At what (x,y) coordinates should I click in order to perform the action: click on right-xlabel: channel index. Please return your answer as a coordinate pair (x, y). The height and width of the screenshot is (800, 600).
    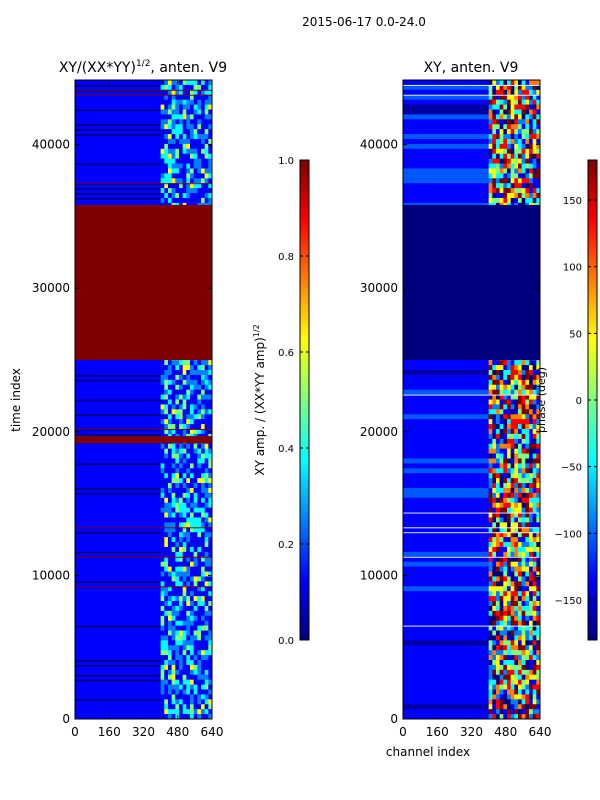
    Looking at the image, I should click on (428, 752).